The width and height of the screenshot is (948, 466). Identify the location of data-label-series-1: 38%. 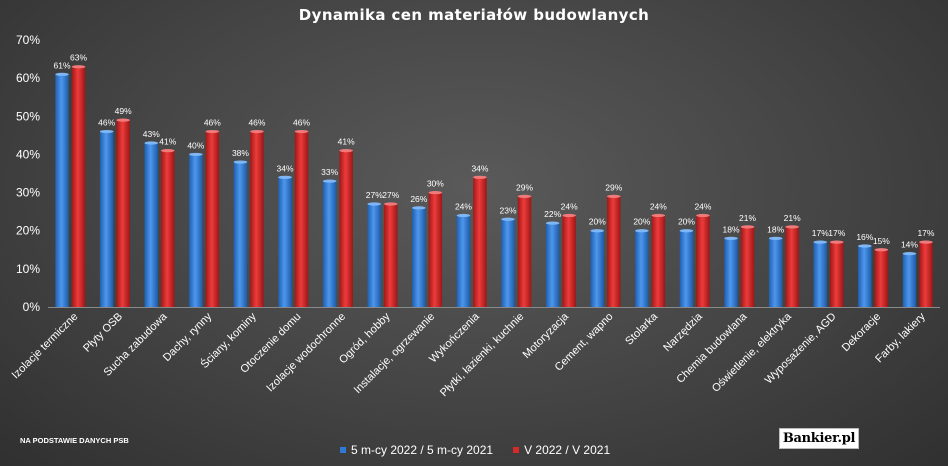
(240, 153).